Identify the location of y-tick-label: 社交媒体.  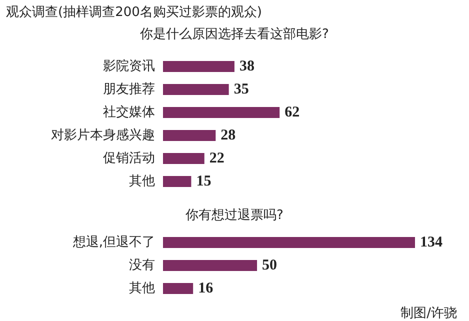
(129, 112).